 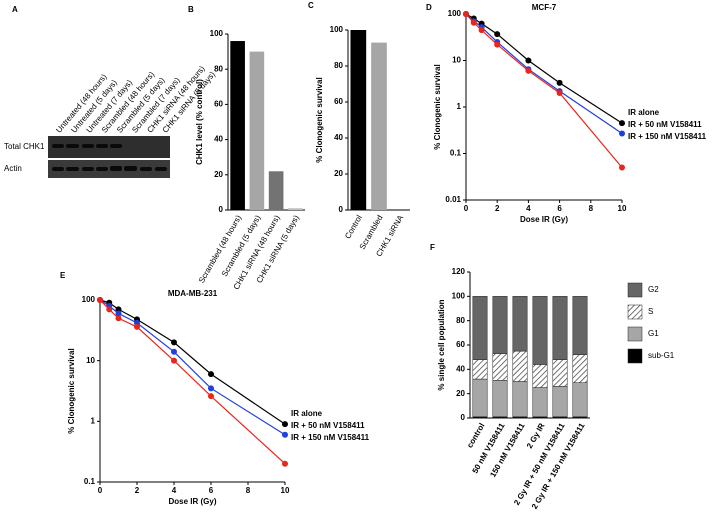 I want to click on chart-title: MDA-MB-231, so click(x=193, y=293).